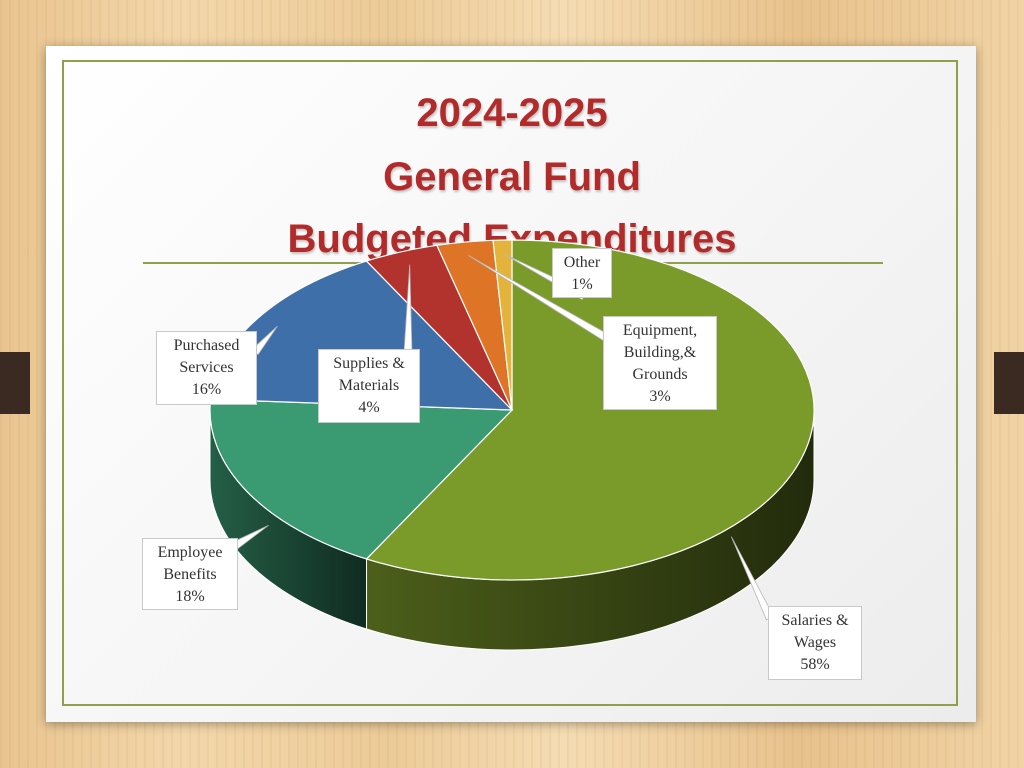  I want to click on label-supplies-materials: Supplies & Materials 4%, so click(369, 386).